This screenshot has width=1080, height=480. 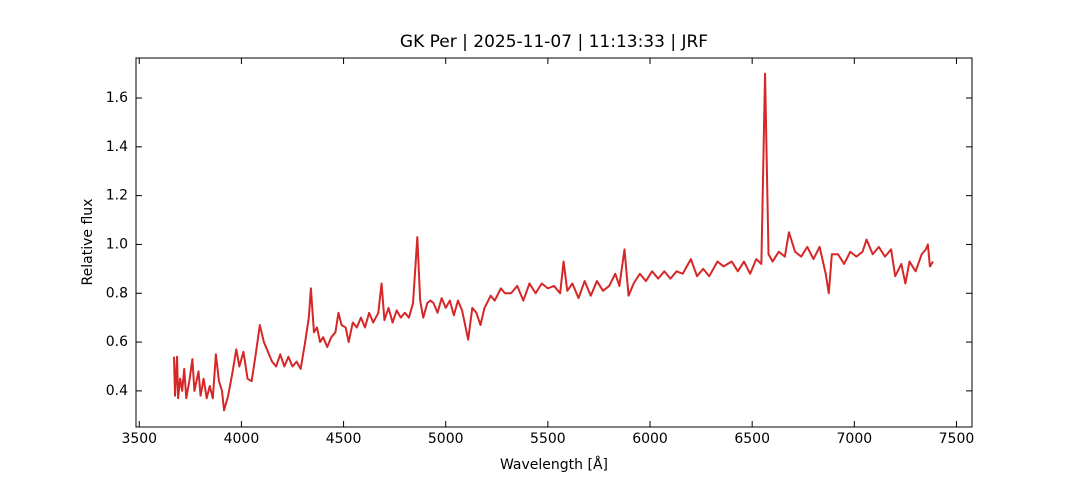 I want to click on y-axis-label: Relative flux, so click(x=88, y=242).